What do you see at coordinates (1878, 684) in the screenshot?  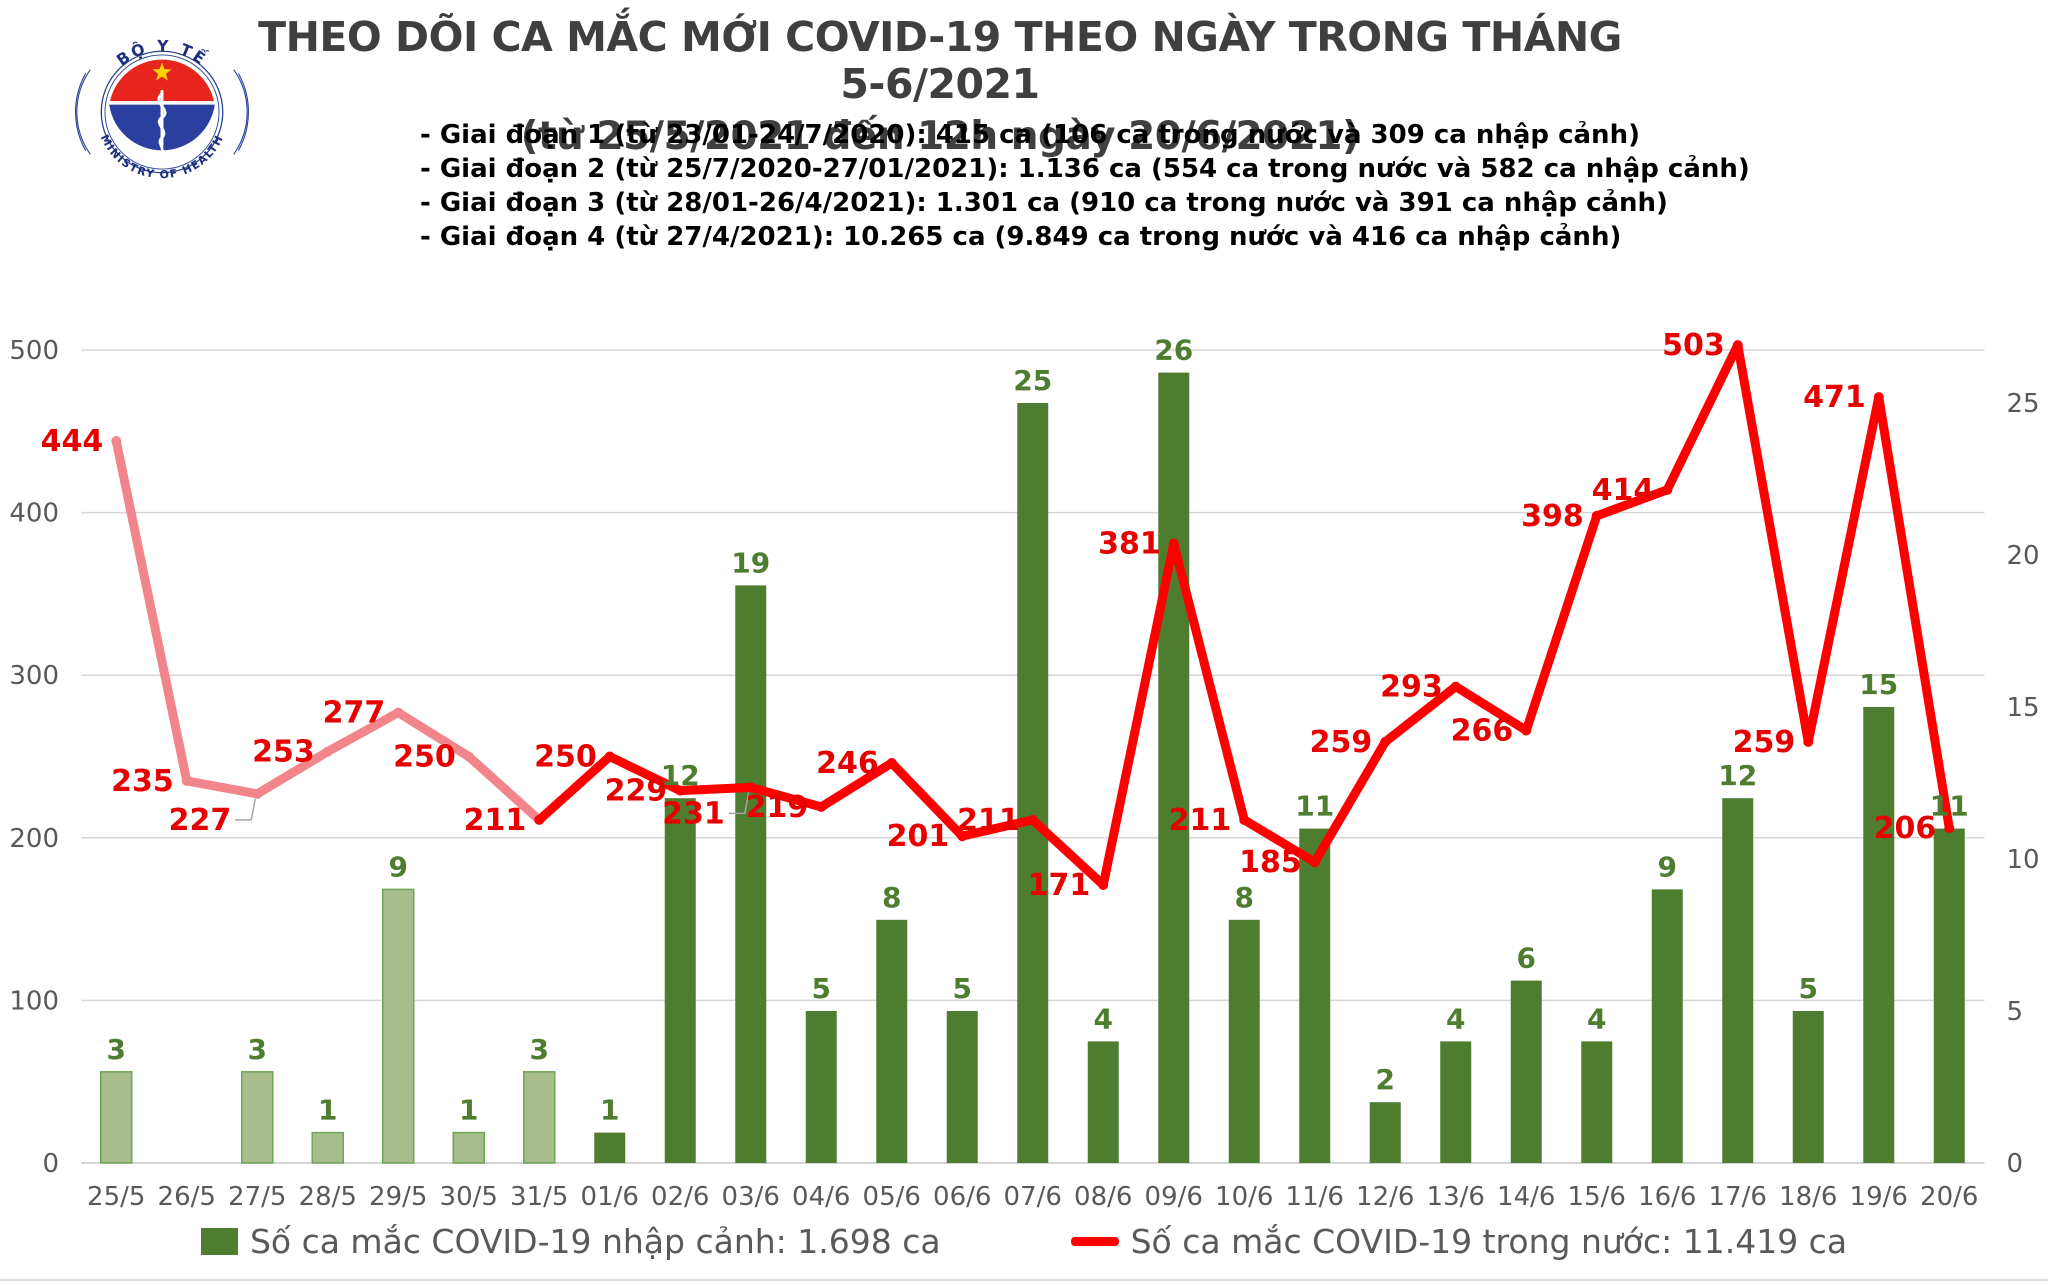 I see `bar-label: 15` at bounding box center [1878, 684].